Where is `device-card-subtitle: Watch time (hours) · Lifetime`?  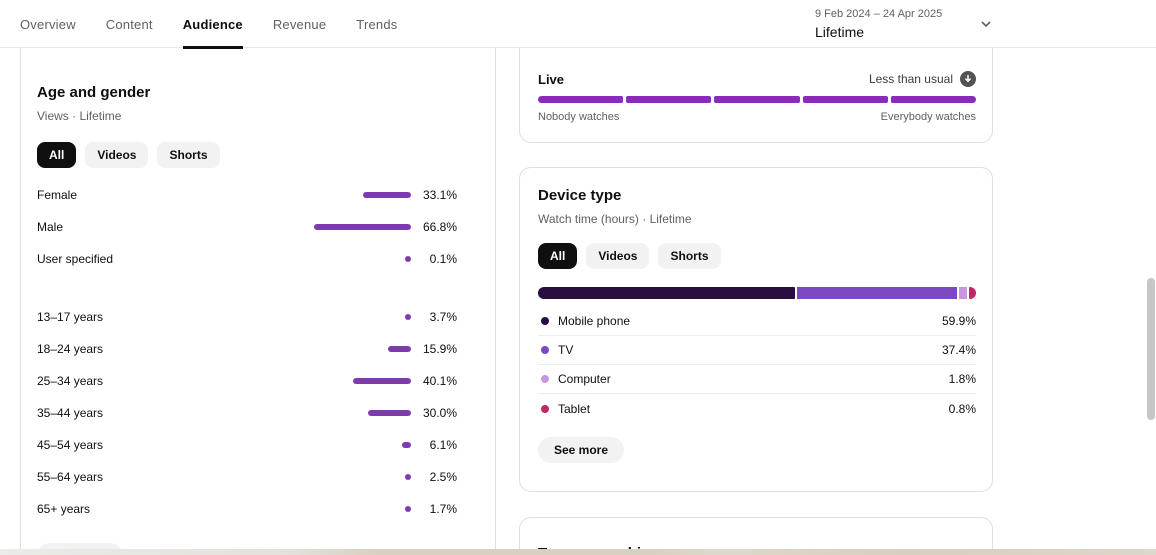
device-card-subtitle: Watch time (hours) · Lifetime is located at coordinates (615, 219).